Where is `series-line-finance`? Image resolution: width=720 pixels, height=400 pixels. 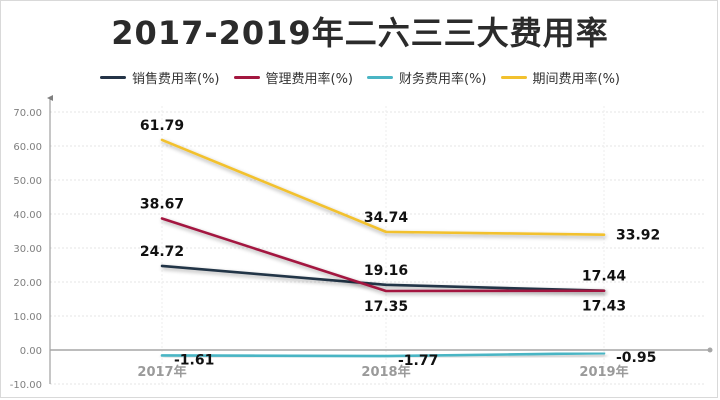
series-line-finance is located at coordinates (383, 354).